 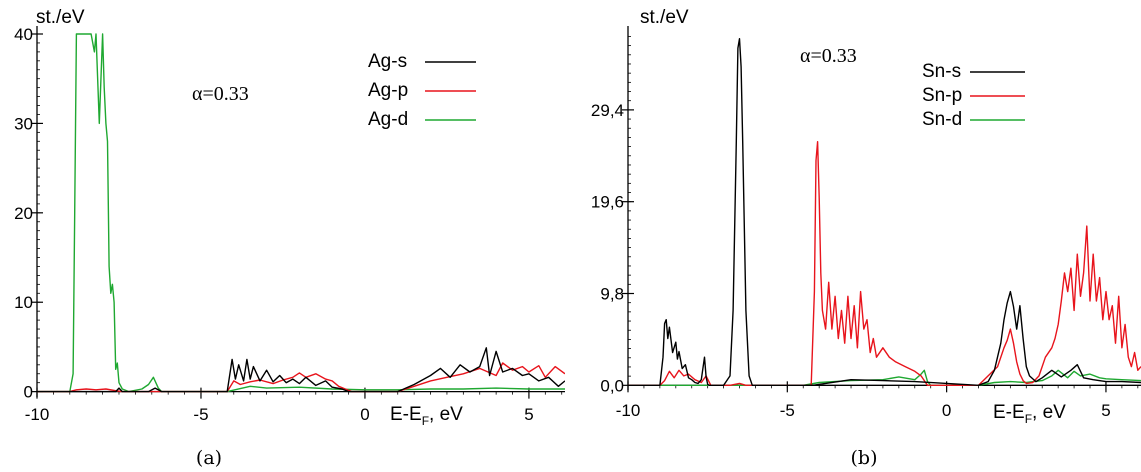 I want to click on panel-a-x-axis-label: E-EF, eV, so click(x=426, y=416).